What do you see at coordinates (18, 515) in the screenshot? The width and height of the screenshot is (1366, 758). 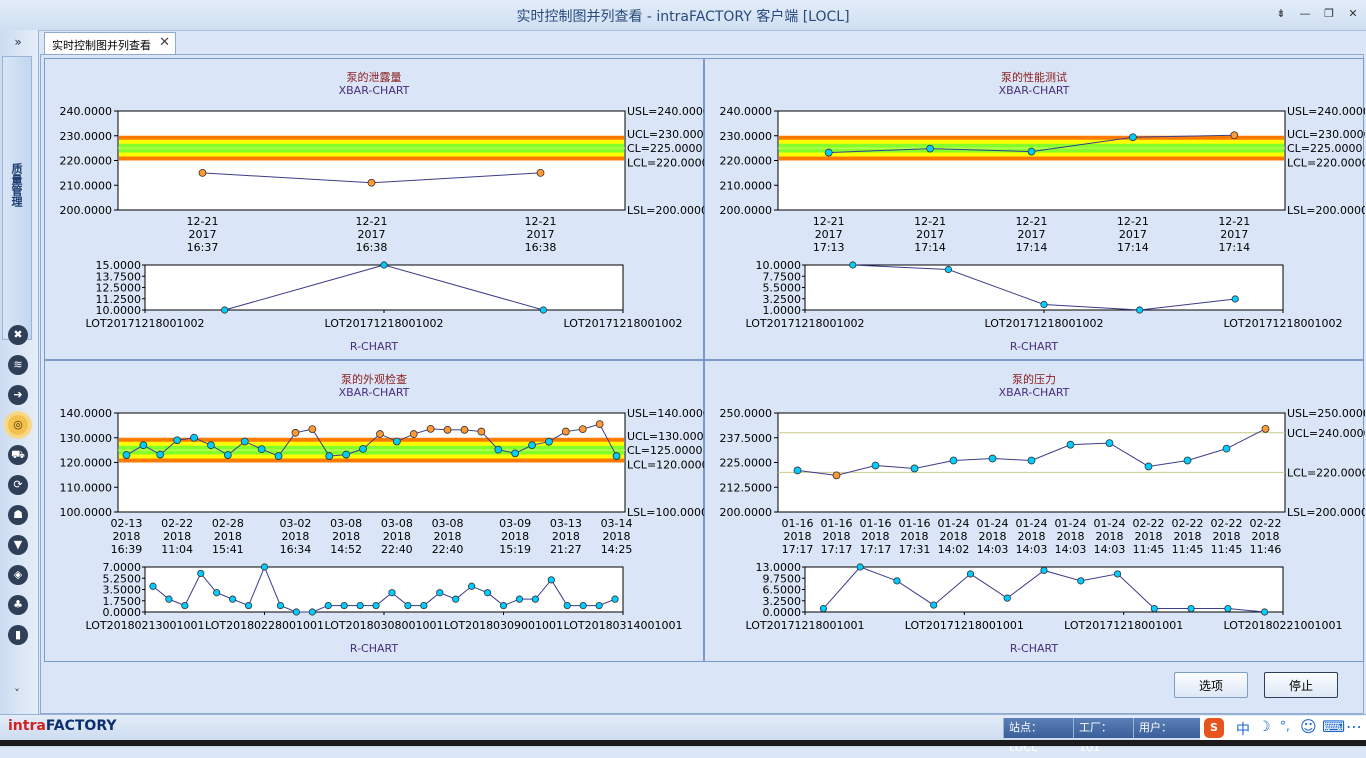 I see `robot-icon: ☗` at bounding box center [18, 515].